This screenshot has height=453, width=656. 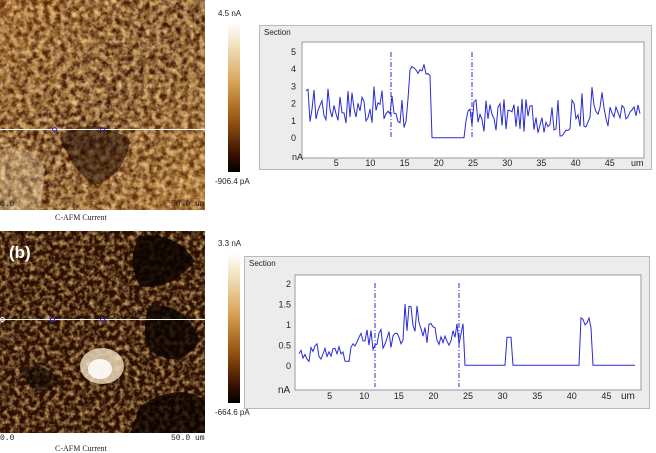 I want to click on x-tick-label-b: 15, so click(x=399, y=396).